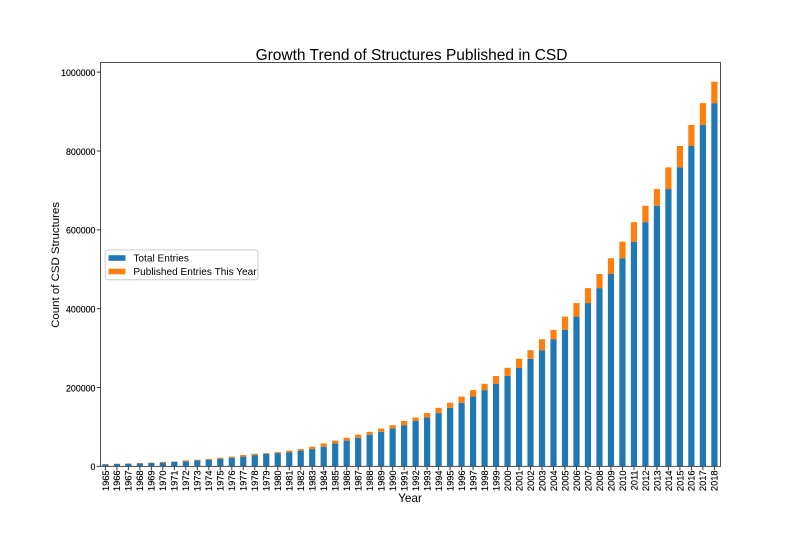 This screenshot has width=800, height=533. What do you see at coordinates (161, 259) in the screenshot?
I see `svg-text: Total Entries` at bounding box center [161, 259].